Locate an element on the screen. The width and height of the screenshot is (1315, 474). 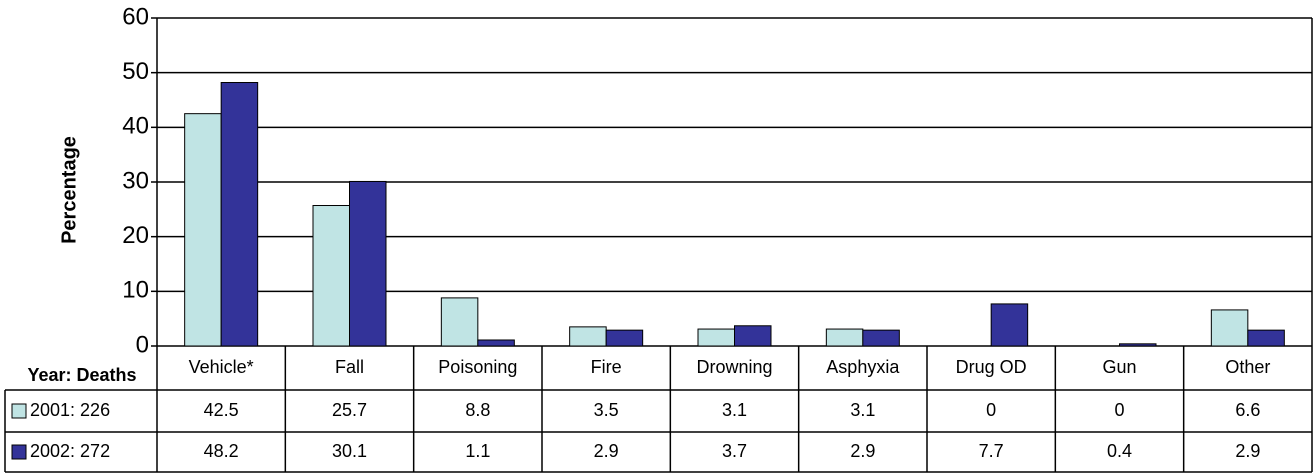
y-tick-label: 30 is located at coordinates (135, 180).